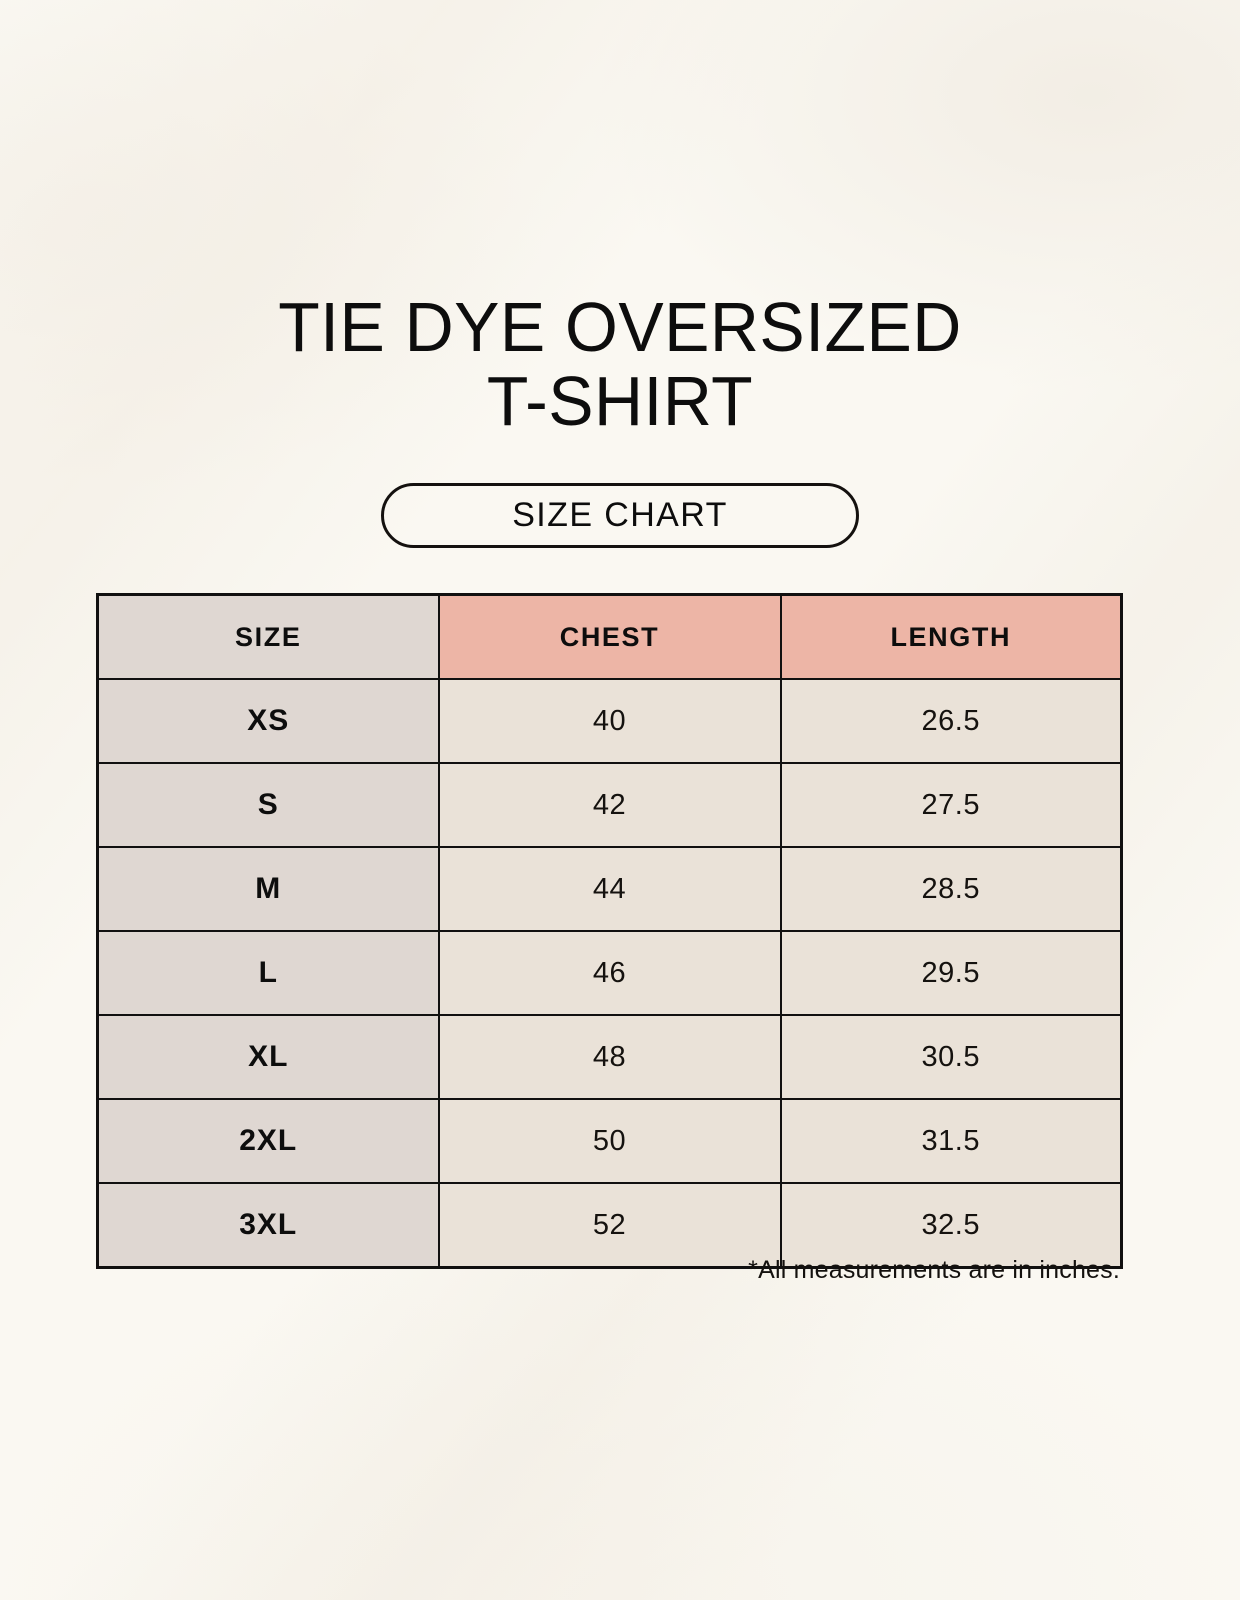  I want to click on page-title-line-2: T-SHIRT, so click(620, 401).